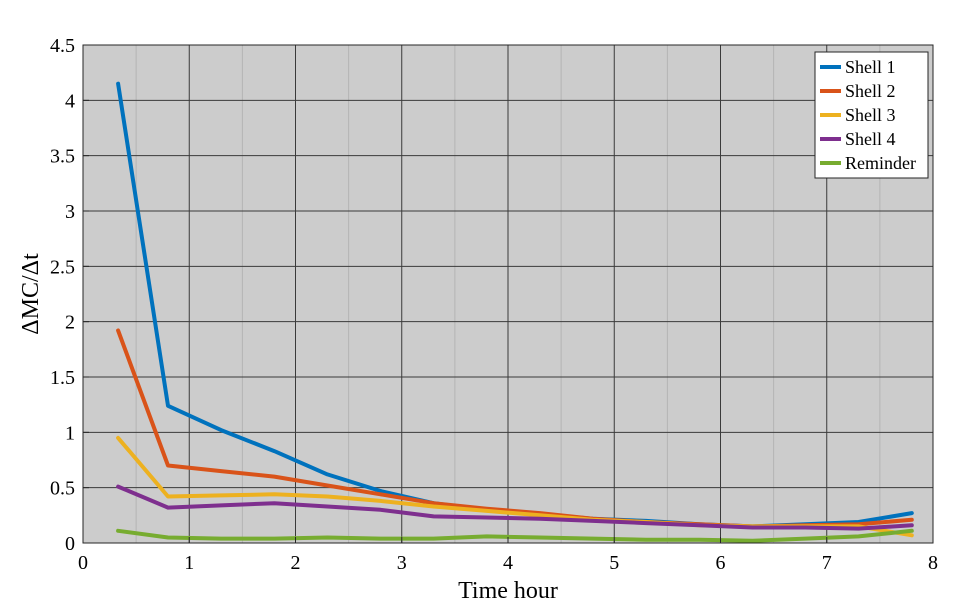  Describe the element at coordinates (870, 139) in the screenshot. I see `legend-label: Shell 4` at that location.